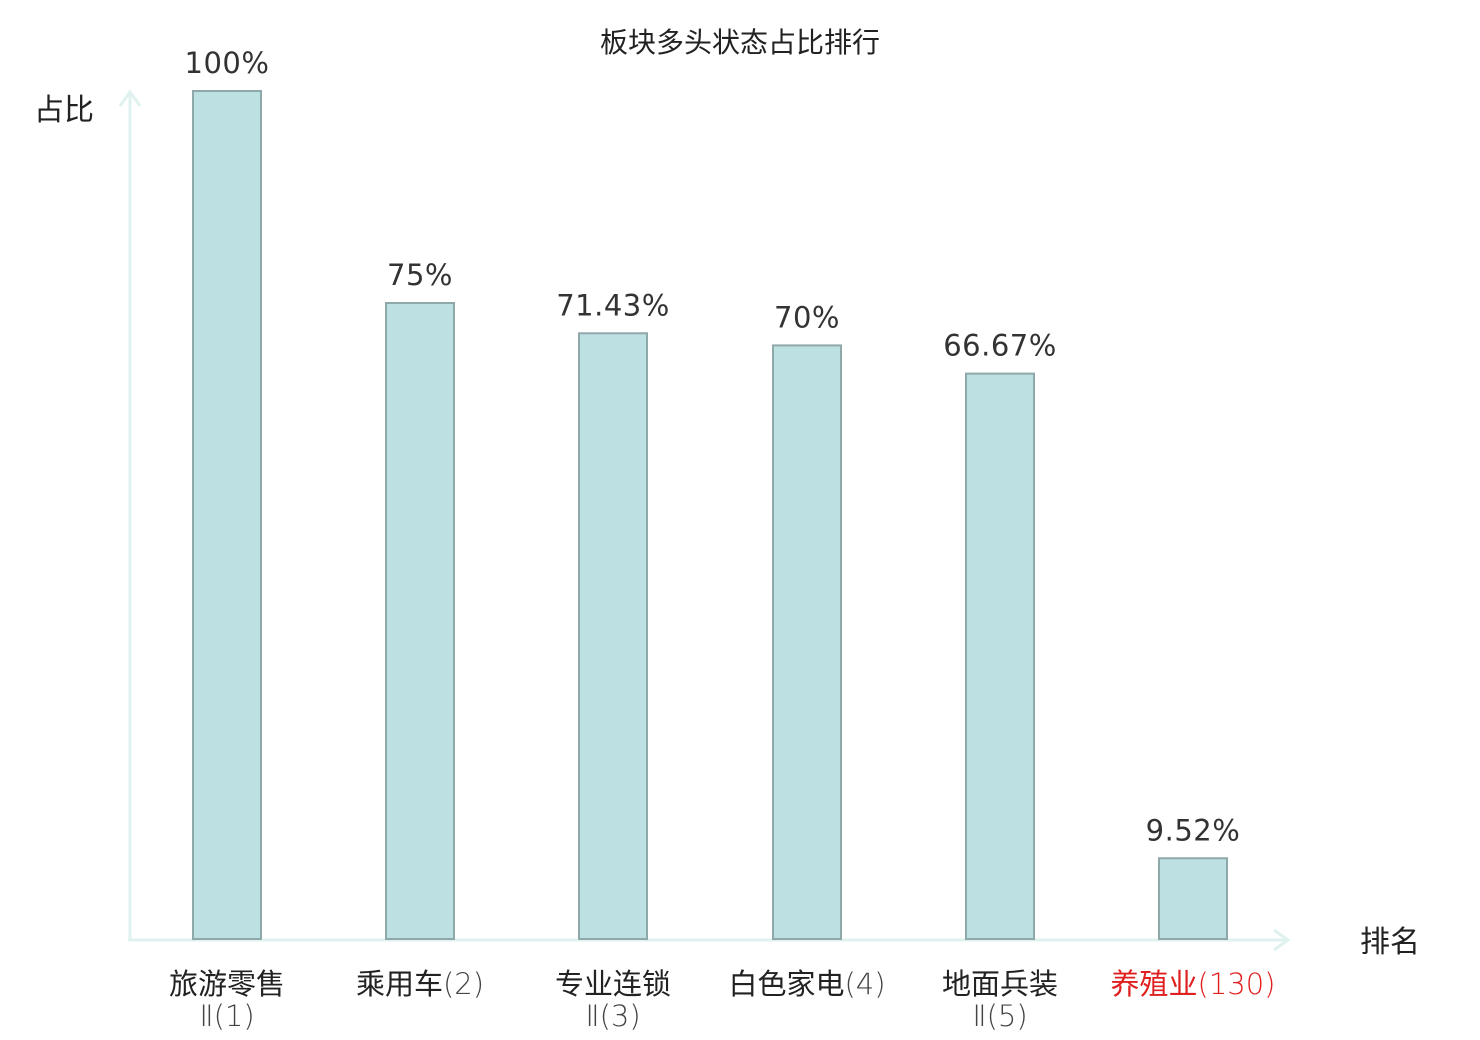  Describe the element at coordinates (1193, 830) in the screenshot. I see `bar-value-label: 9.52%` at that location.